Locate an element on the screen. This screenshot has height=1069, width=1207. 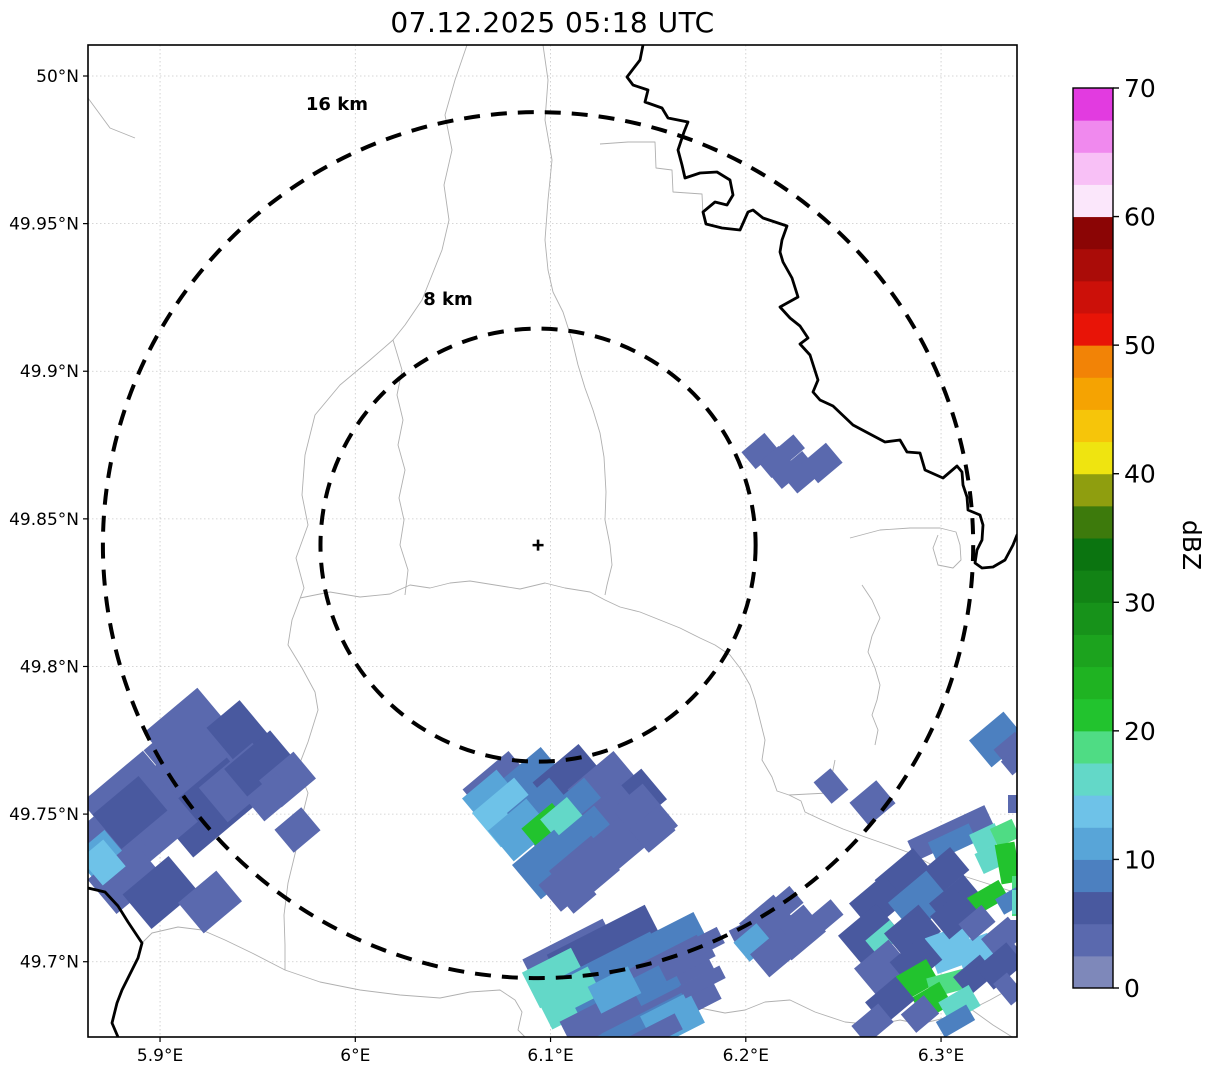
site-cross-marker is located at coordinates (538, 545).